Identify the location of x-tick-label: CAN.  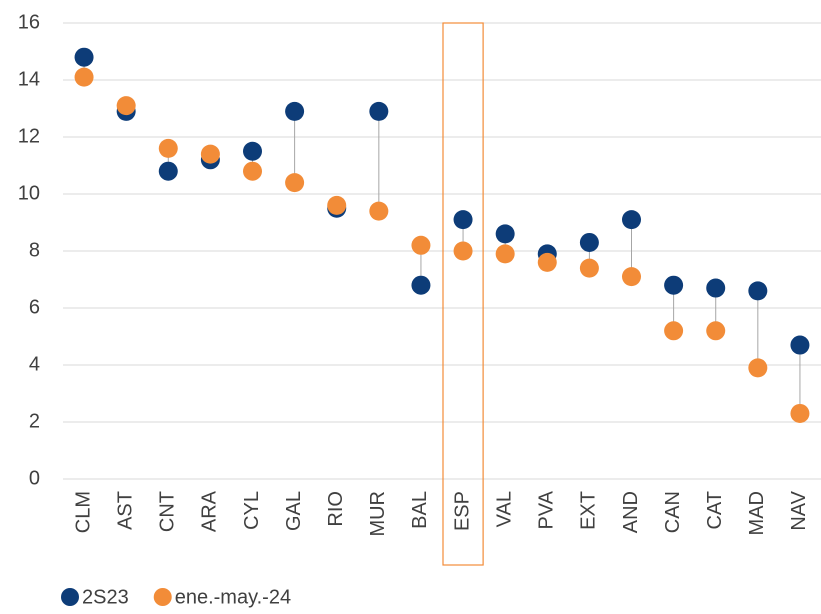
(673, 512).